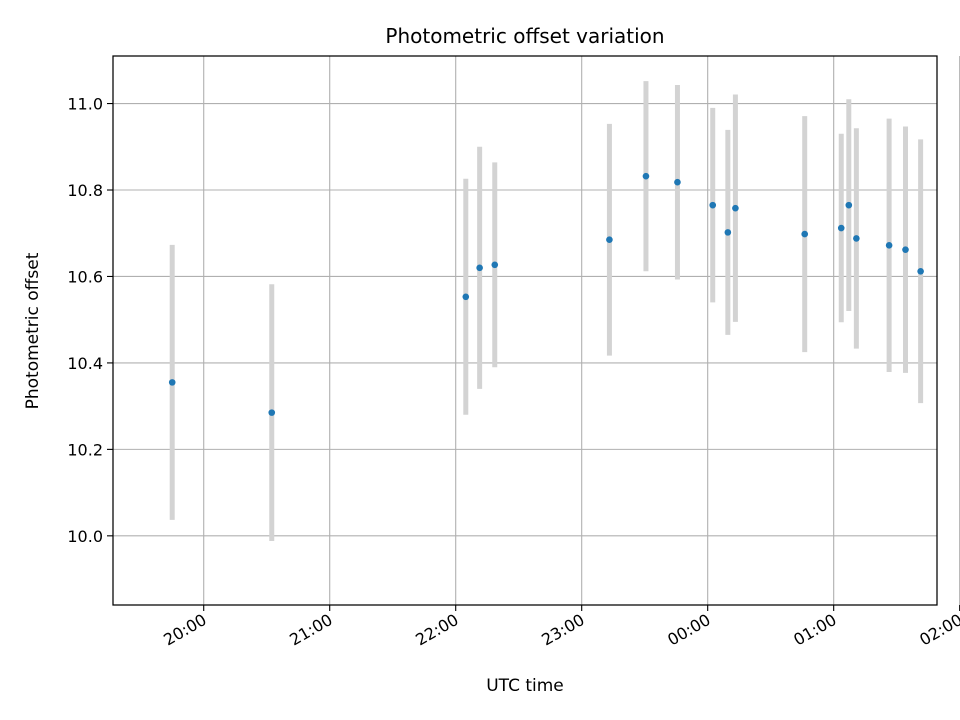 This screenshot has height=720, width=960. What do you see at coordinates (85, 363) in the screenshot?
I see `y-tick-label: 10.4` at bounding box center [85, 363].